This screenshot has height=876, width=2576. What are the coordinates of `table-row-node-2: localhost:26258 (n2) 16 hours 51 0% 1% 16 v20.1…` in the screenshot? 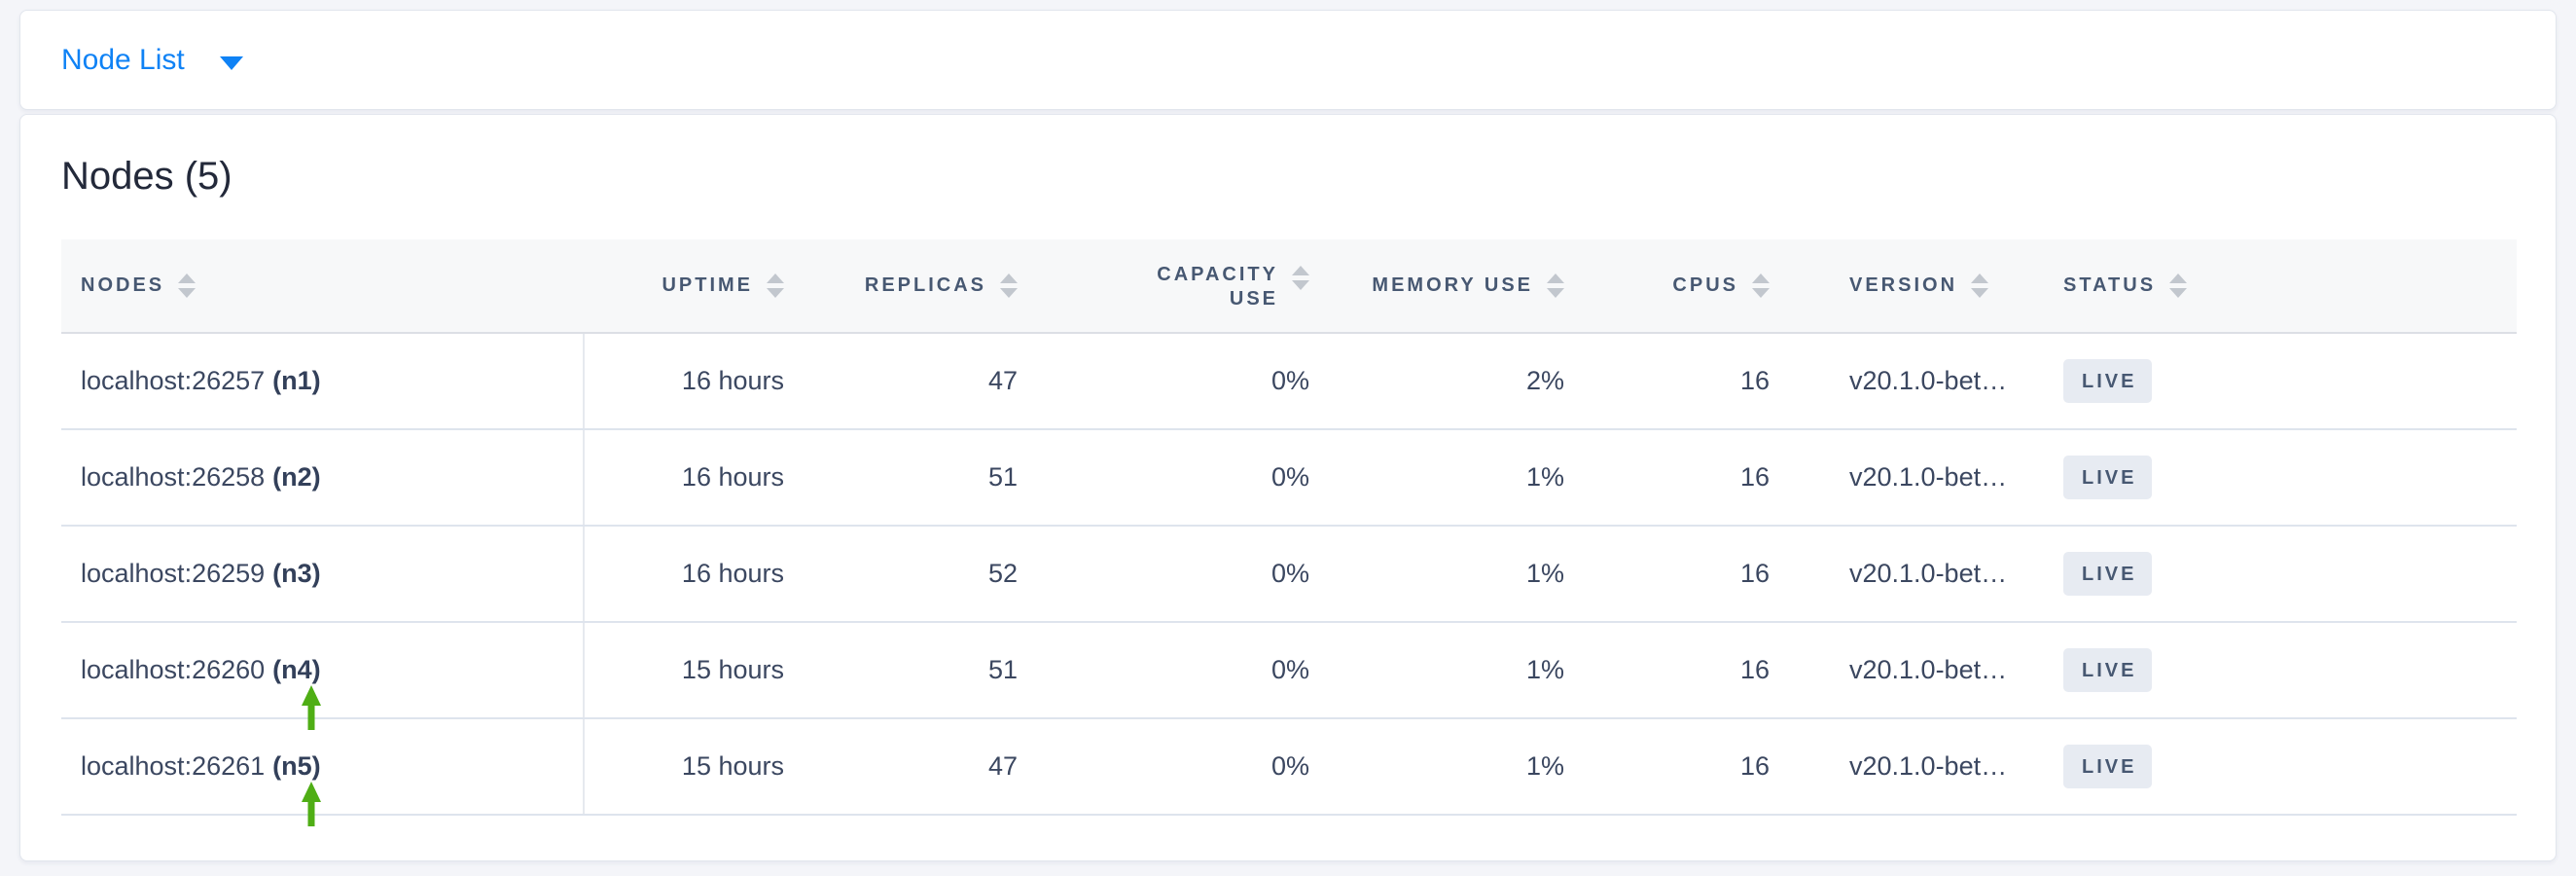 It's located at (1289, 479).